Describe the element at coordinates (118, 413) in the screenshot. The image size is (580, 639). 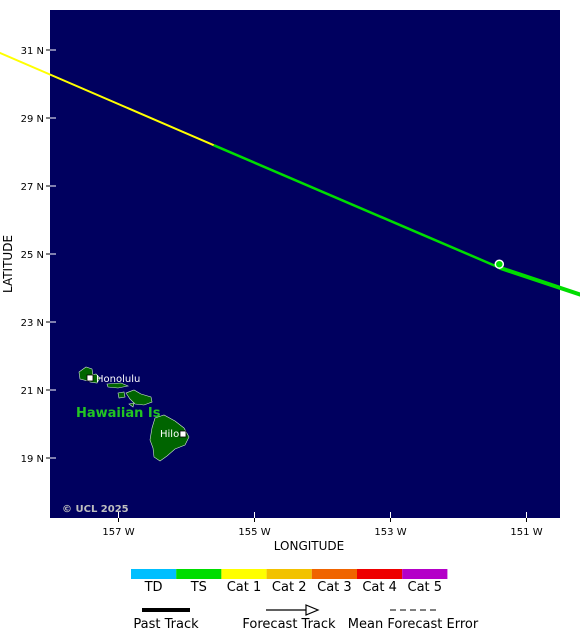
I see `region-label: Hawaiian Is` at that location.